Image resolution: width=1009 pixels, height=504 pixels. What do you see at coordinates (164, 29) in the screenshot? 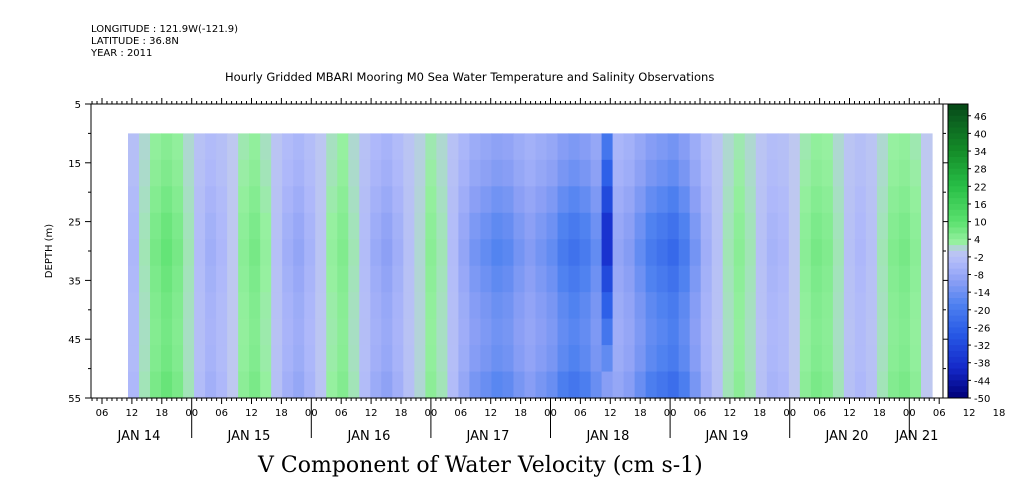
I see `longitude-label: LONGITUDE : 121.9W(-121.9)` at bounding box center [164, 29].